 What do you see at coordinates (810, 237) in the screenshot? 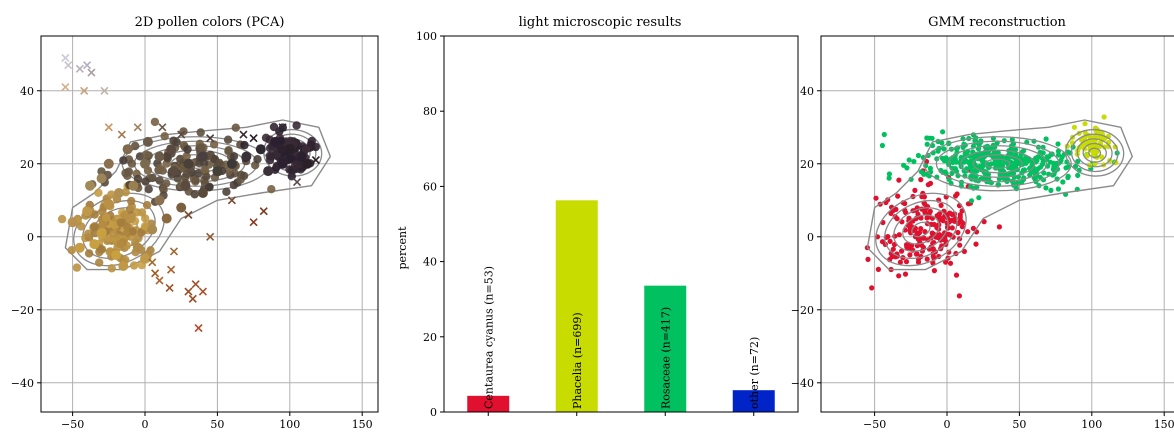
I see `y-tick-label: 0` at bounding box center [810, 237].